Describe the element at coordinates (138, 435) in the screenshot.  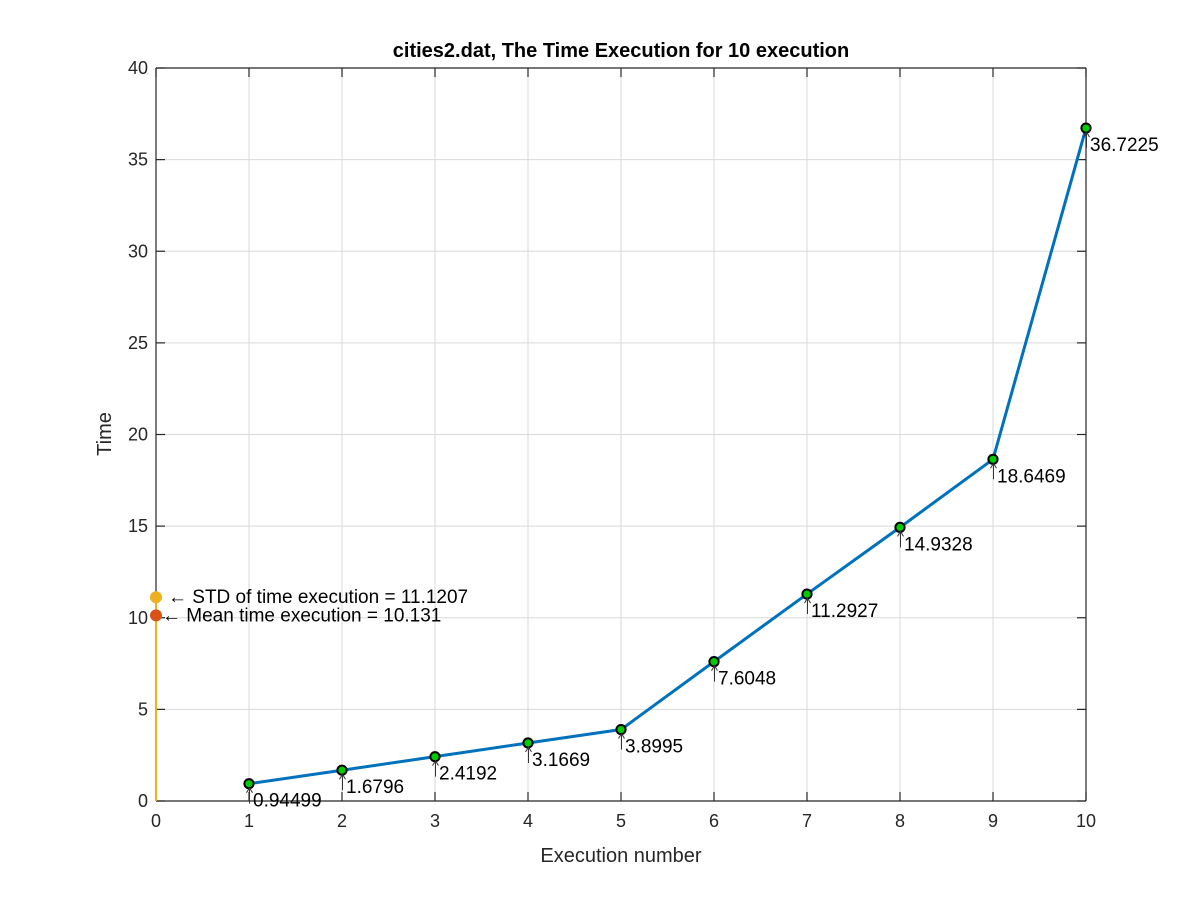
I see `y-tick-label: 20` at that location.